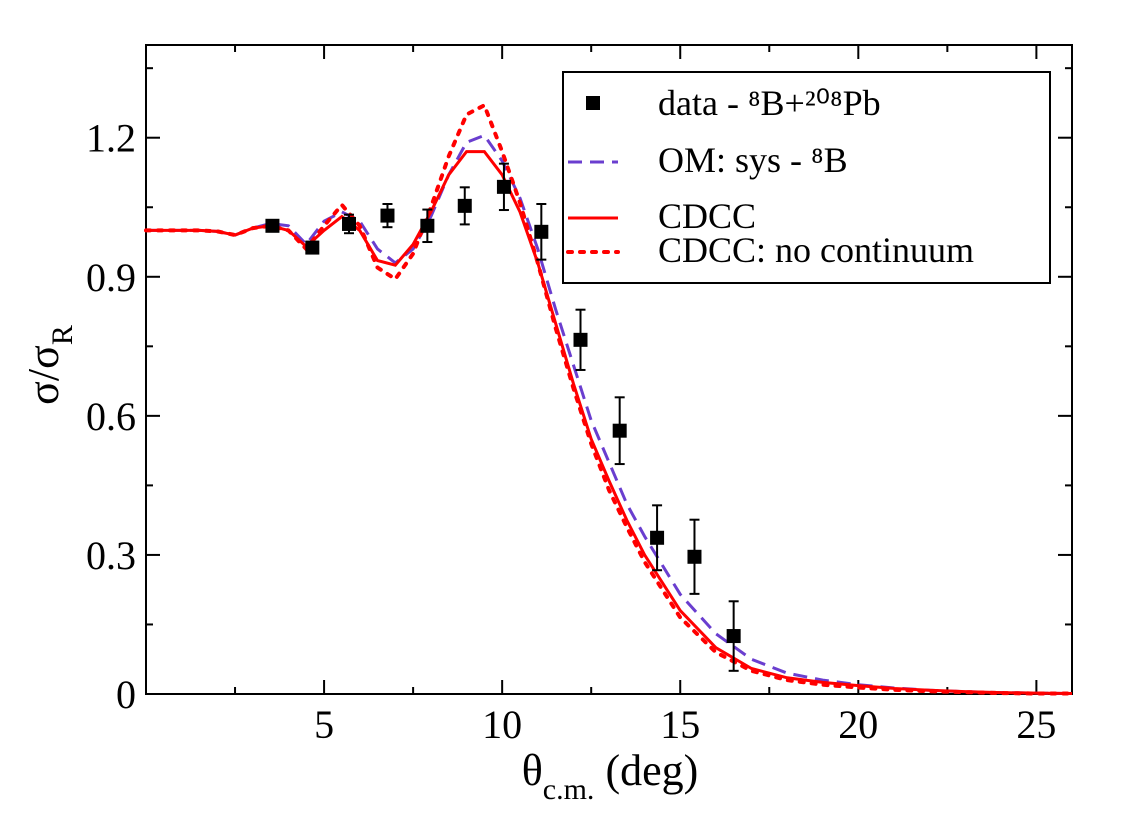 The image size is (1134, 831). I want to click on legend-symbol, so click(593, 103).